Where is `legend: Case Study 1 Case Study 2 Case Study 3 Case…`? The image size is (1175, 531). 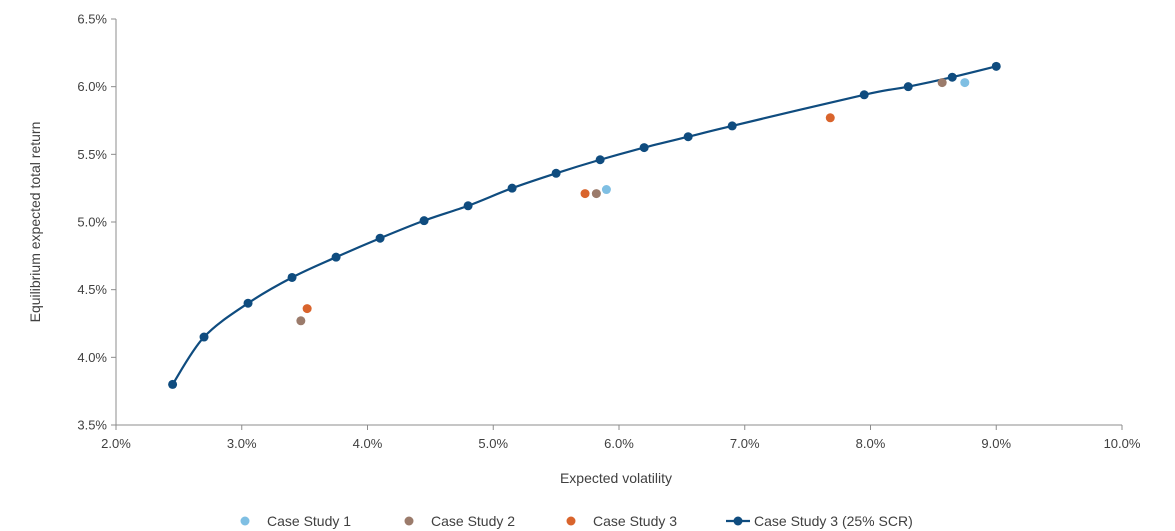
legend: Case Study 1 Case Study 2 Case Study 3 Case… is located at coordinates (577, 521).